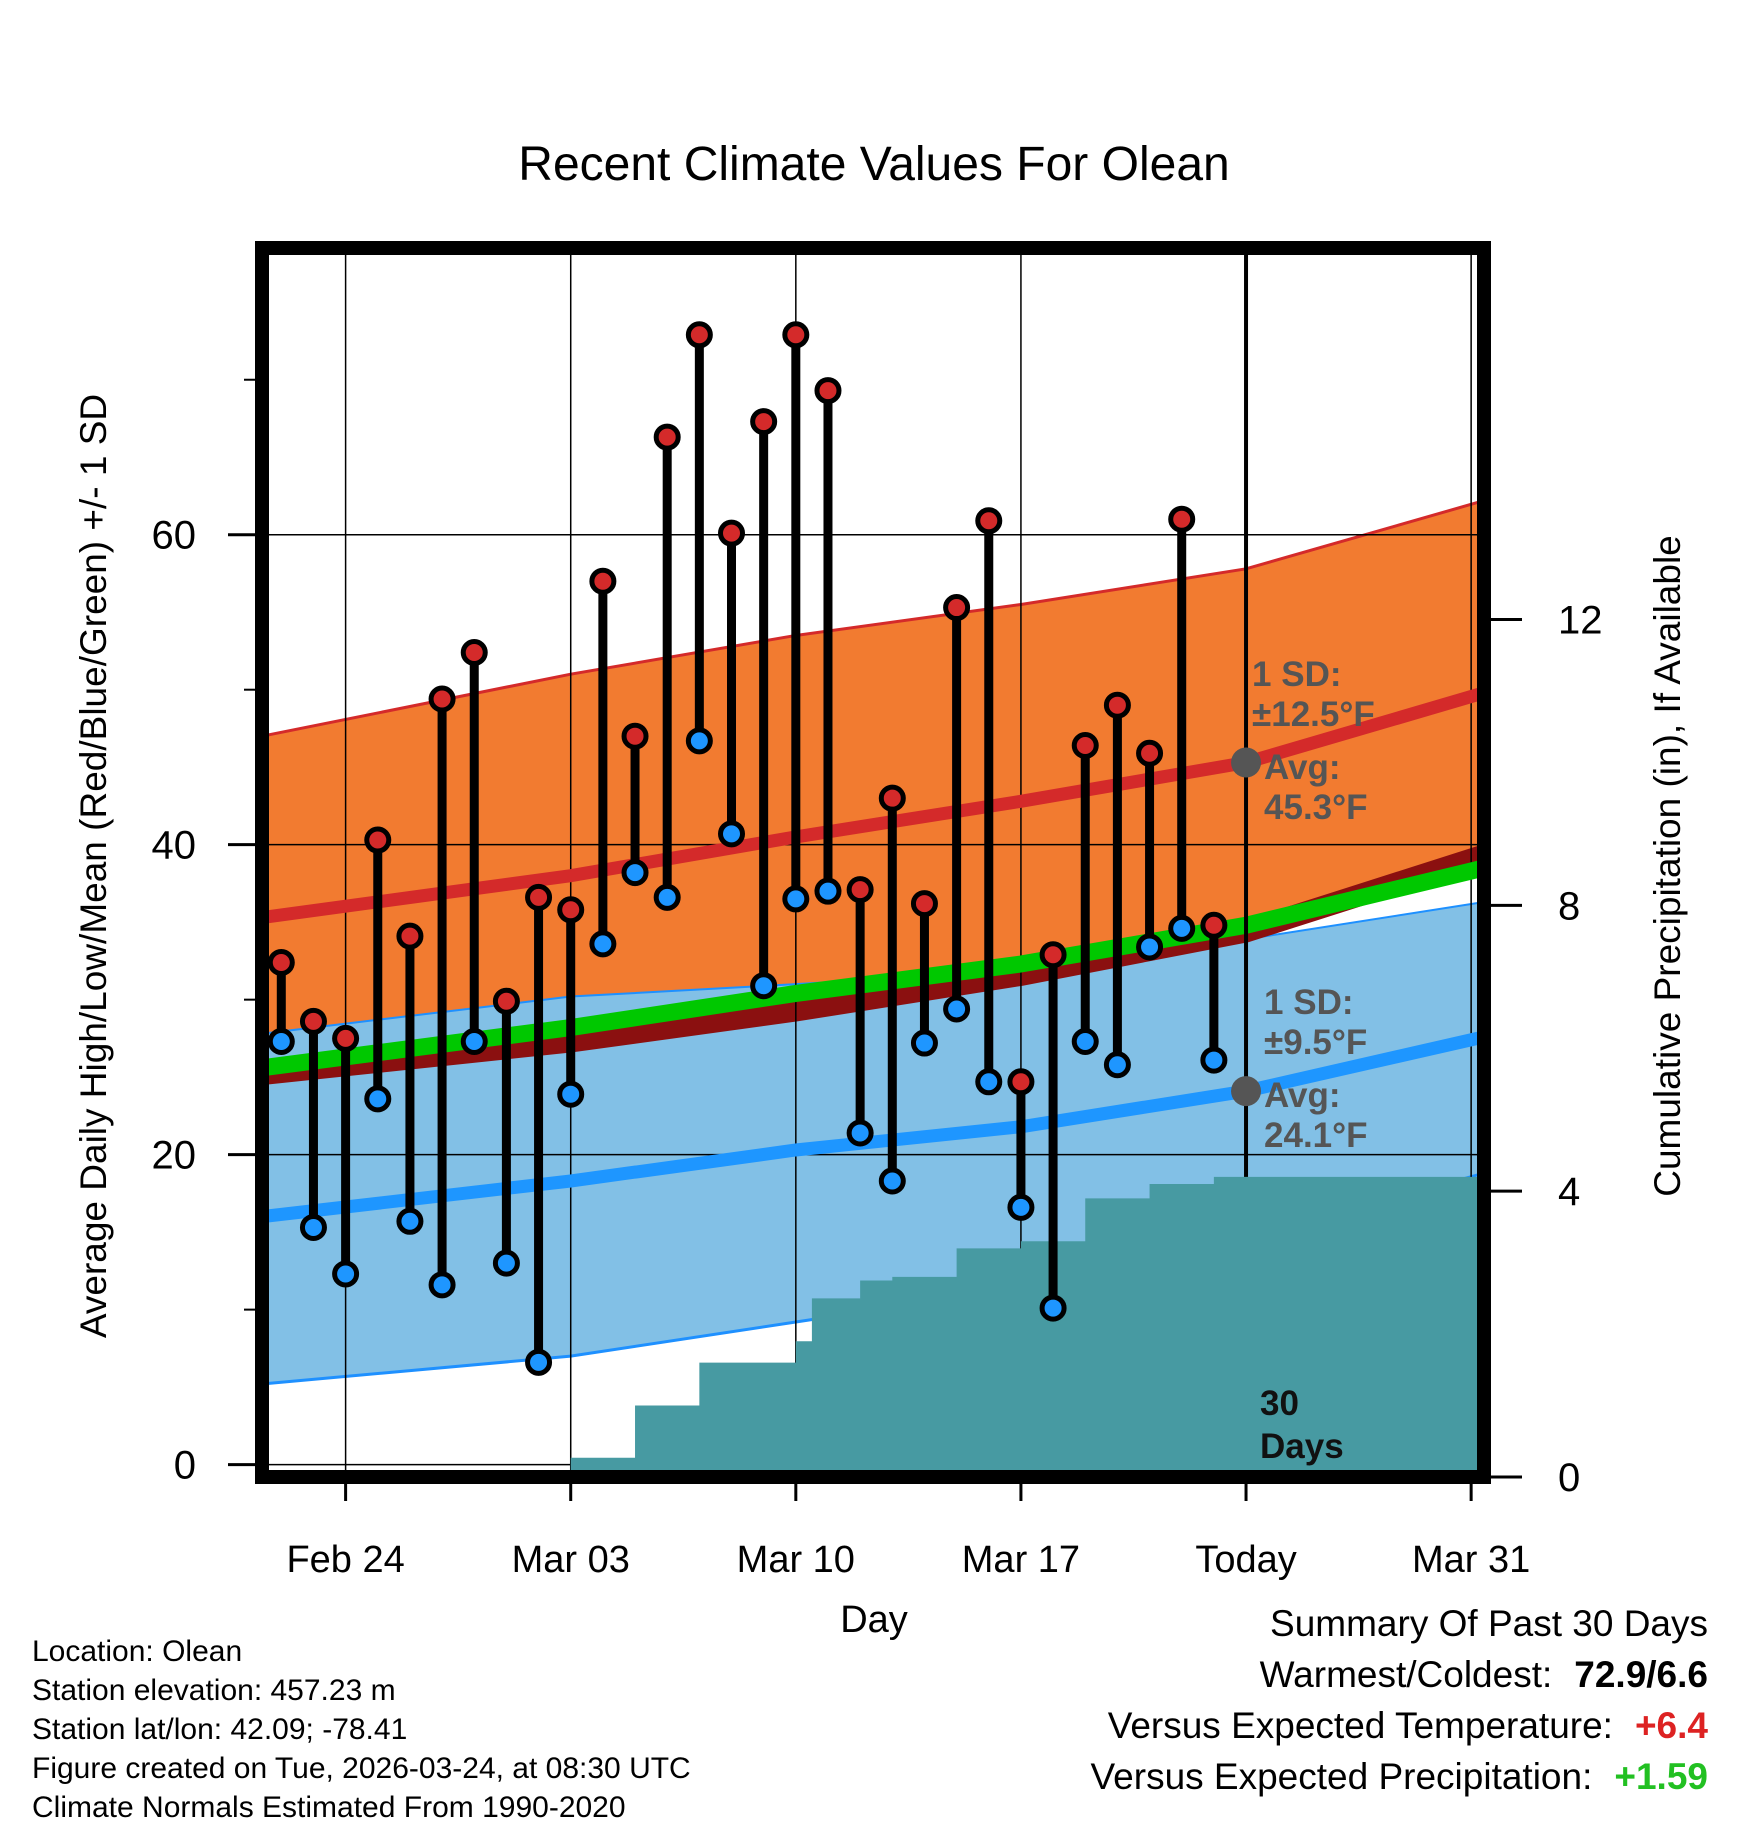 Image resolution: width=1748 pixels, height=1828 pixels. What do you see at coordinates (185, 1466) in the screenshot?
I see `y-tick-label-0: 0` at bounding box center [185, 1466].